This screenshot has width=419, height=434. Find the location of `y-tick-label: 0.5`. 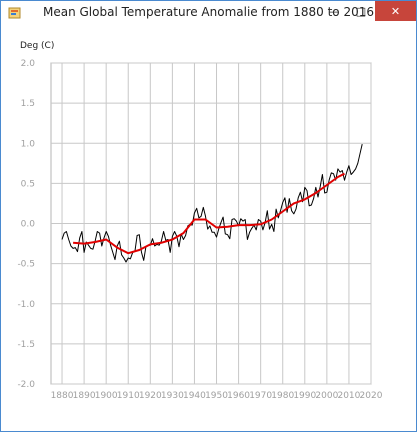

y-tick-label: 0.5 is located at coordinates (28, 184).